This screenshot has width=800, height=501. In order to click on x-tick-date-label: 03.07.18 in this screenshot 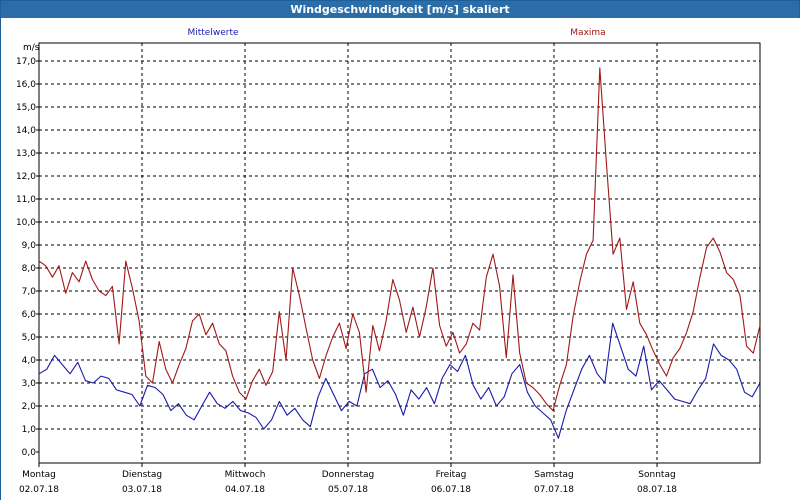, I will do `click(142, 490)`.